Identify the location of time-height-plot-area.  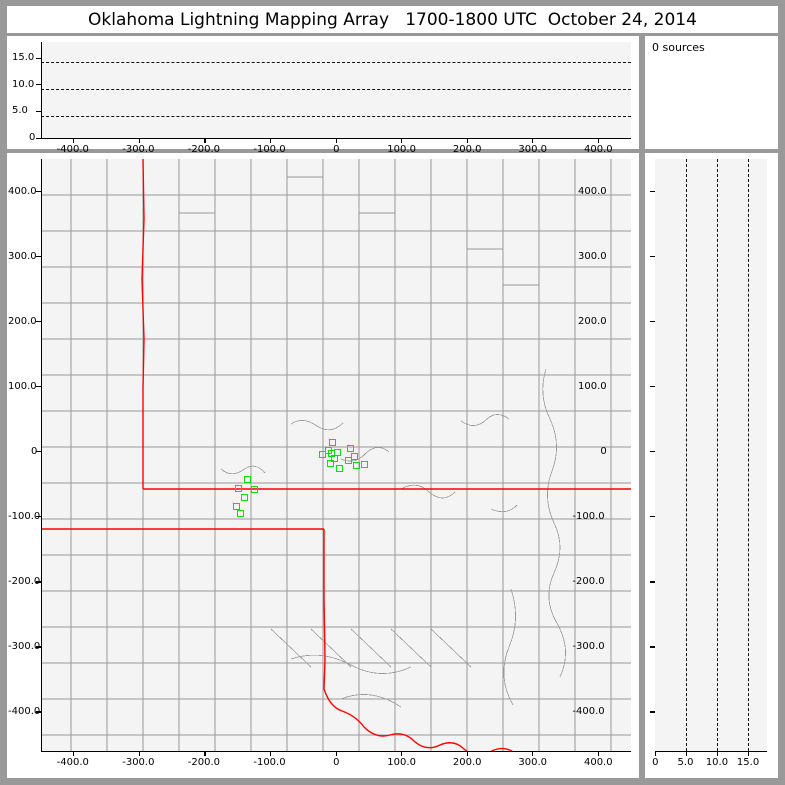
(336, 90).